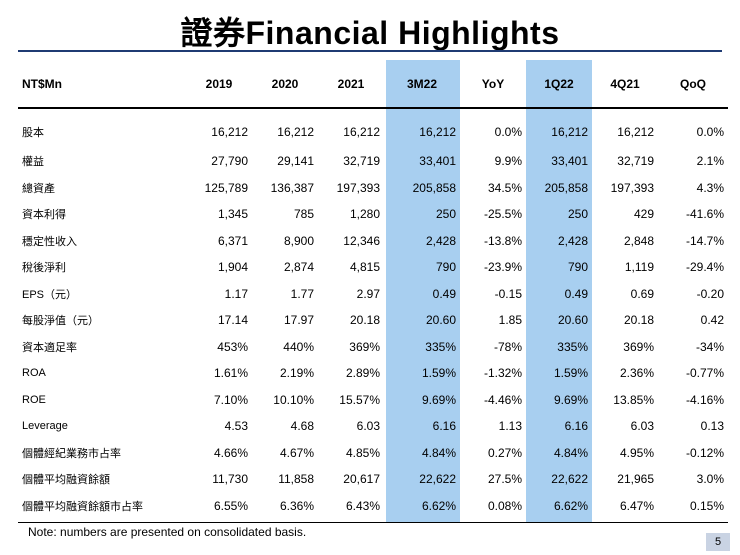 This screenshot has height=555, width=740. I want to click on table-cell: 785, so click(303, 214).